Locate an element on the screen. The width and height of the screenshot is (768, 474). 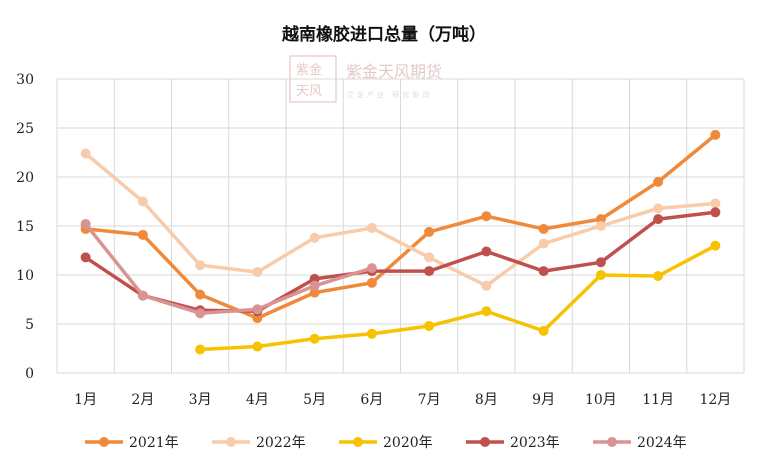
x-tick-label: 11月 is located at coordinates (658, 400).